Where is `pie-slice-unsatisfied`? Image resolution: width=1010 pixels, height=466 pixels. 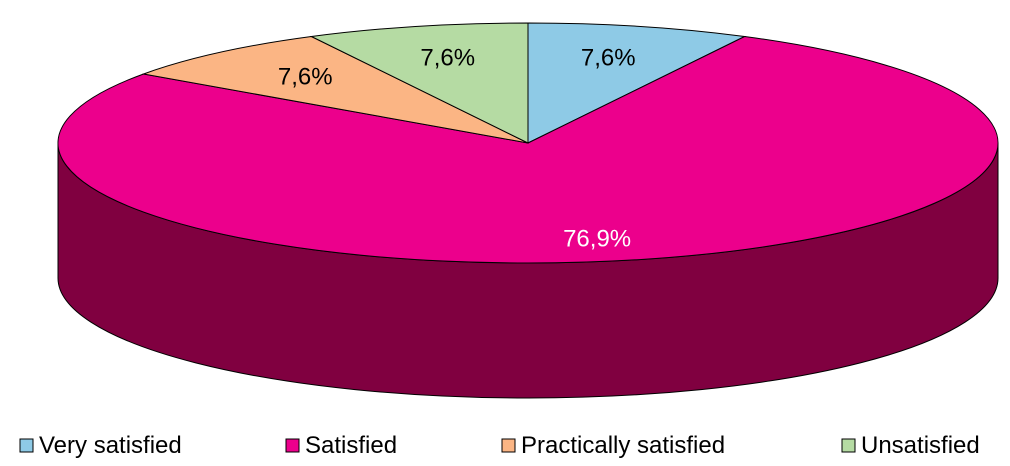
pie-slice-unsatisfied is located at coordinates (419, 83).